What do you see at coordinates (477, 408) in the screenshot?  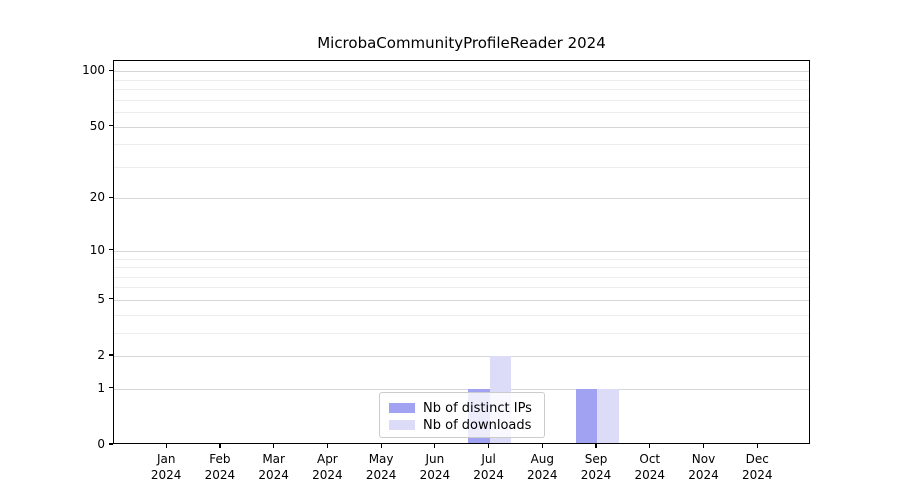 I see `legend-label-distinct-ips: Nb of distinct IPs` at bounding box center [477, 408].